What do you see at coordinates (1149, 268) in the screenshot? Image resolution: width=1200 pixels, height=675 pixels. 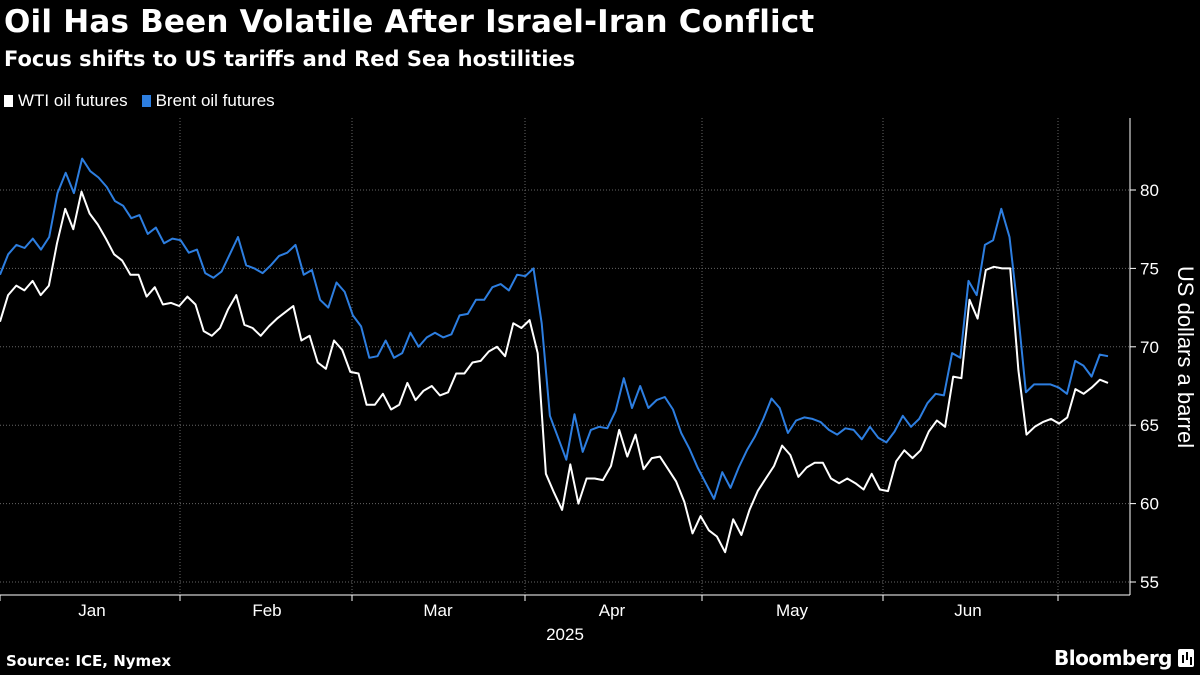 I see `y-tick-label: 75` at bounding box center [1149, 268].